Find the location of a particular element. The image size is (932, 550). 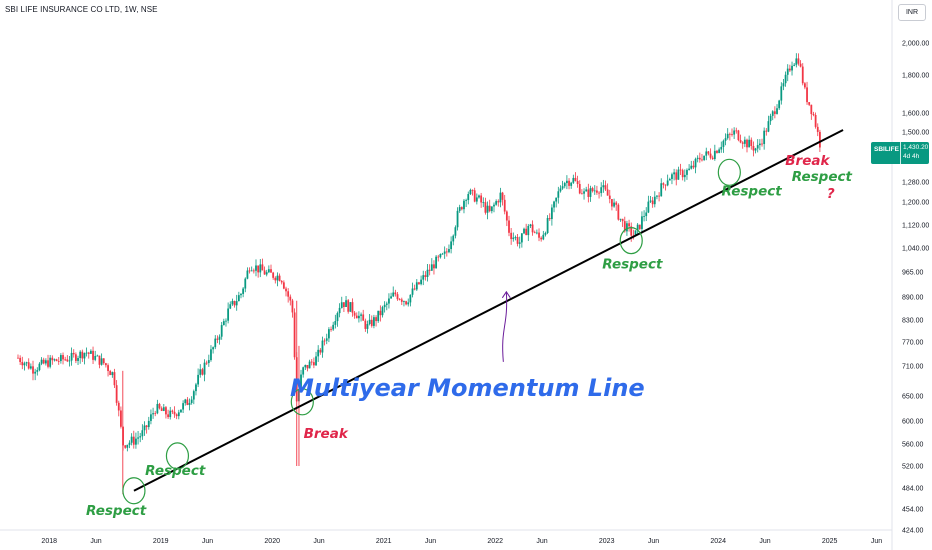

annotation-label: ? is located at coordinates (831, 194).